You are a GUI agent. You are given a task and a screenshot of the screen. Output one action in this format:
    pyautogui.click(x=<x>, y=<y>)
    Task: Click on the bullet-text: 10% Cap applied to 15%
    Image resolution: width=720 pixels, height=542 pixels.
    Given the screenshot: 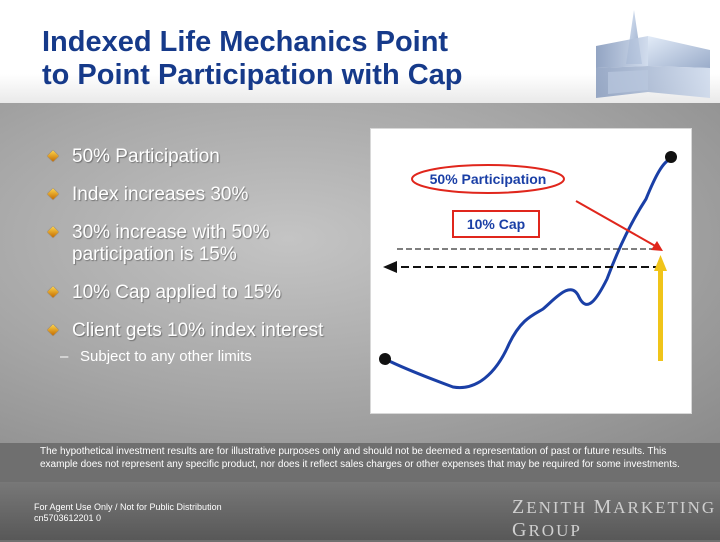 What is the action you would take?
    pyautogui.click(x=177, y=292)
    